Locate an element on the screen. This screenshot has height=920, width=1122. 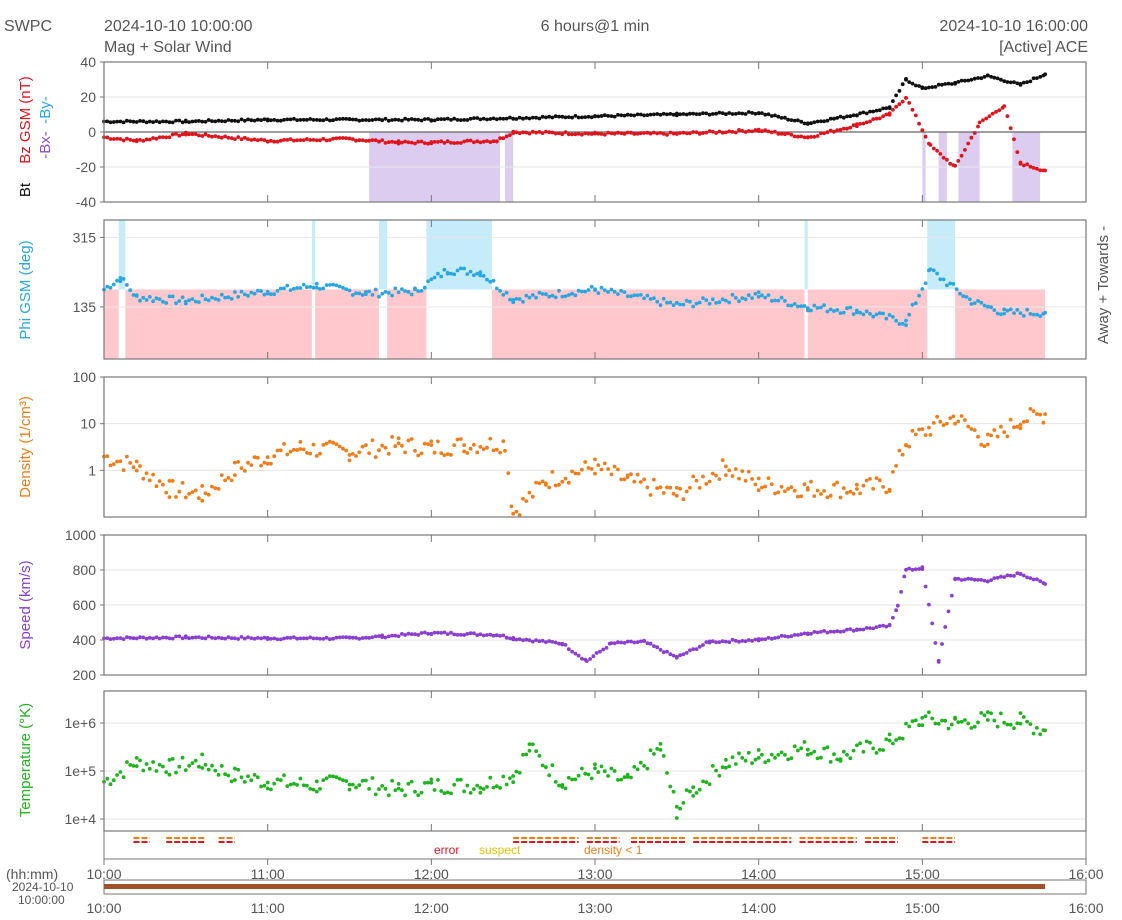
y-tick-label: 40 is located at coordinates (88, 62).